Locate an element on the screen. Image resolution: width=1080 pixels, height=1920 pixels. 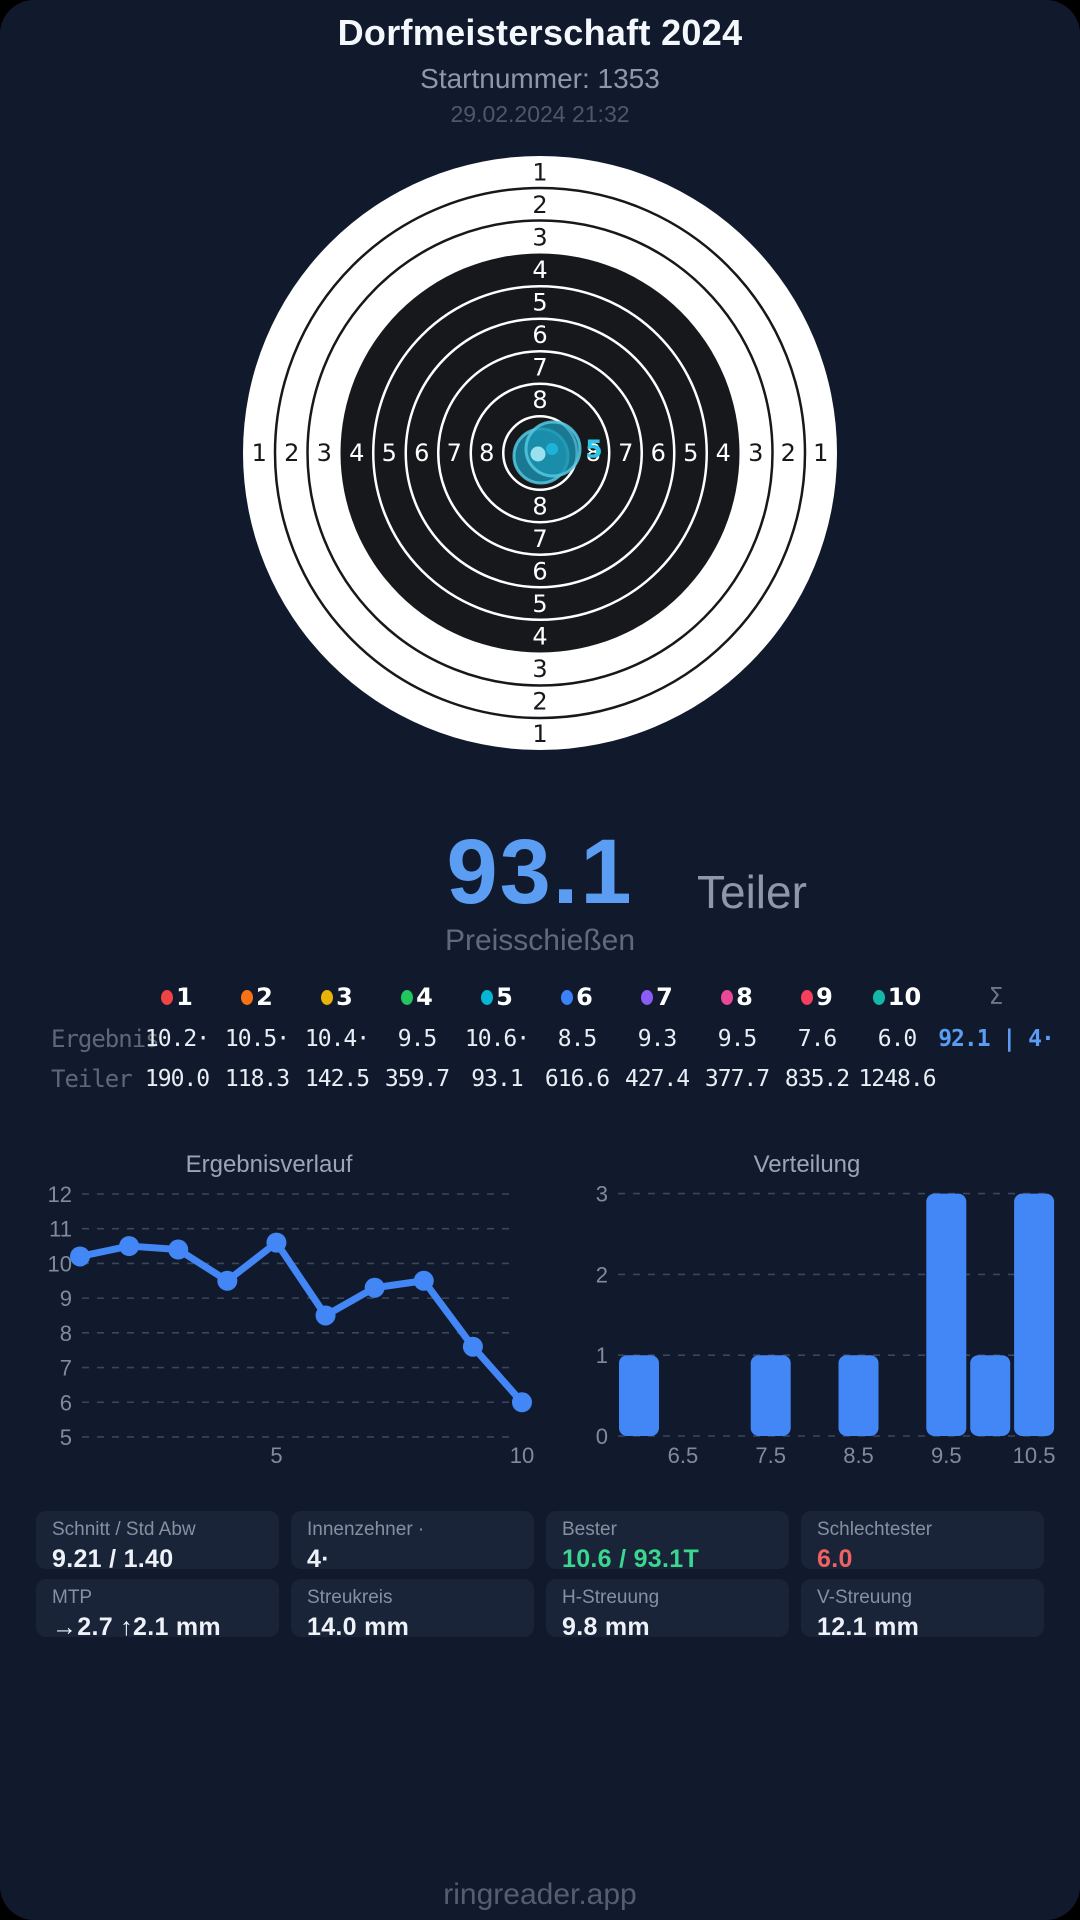
x-tick-label: 6.5 is located at coordinates (683, 1455).